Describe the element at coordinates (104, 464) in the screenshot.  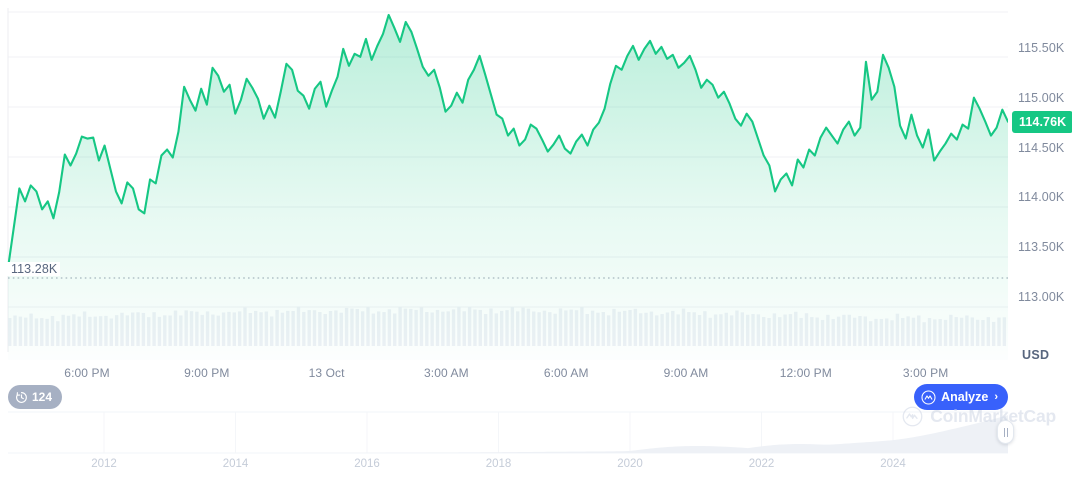
I see `navigator-x-axis-tick: 2012` at that location.